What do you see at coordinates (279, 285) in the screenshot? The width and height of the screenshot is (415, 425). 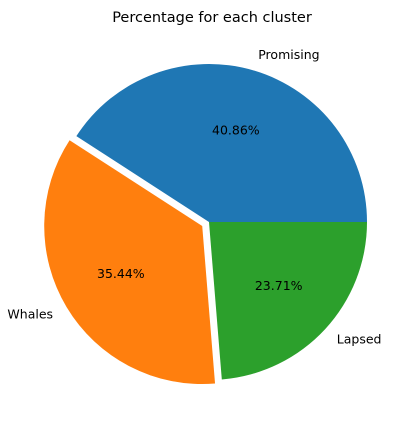 I see `pct-label-lapsed: 23.71%` at bounding box center [279, 285].